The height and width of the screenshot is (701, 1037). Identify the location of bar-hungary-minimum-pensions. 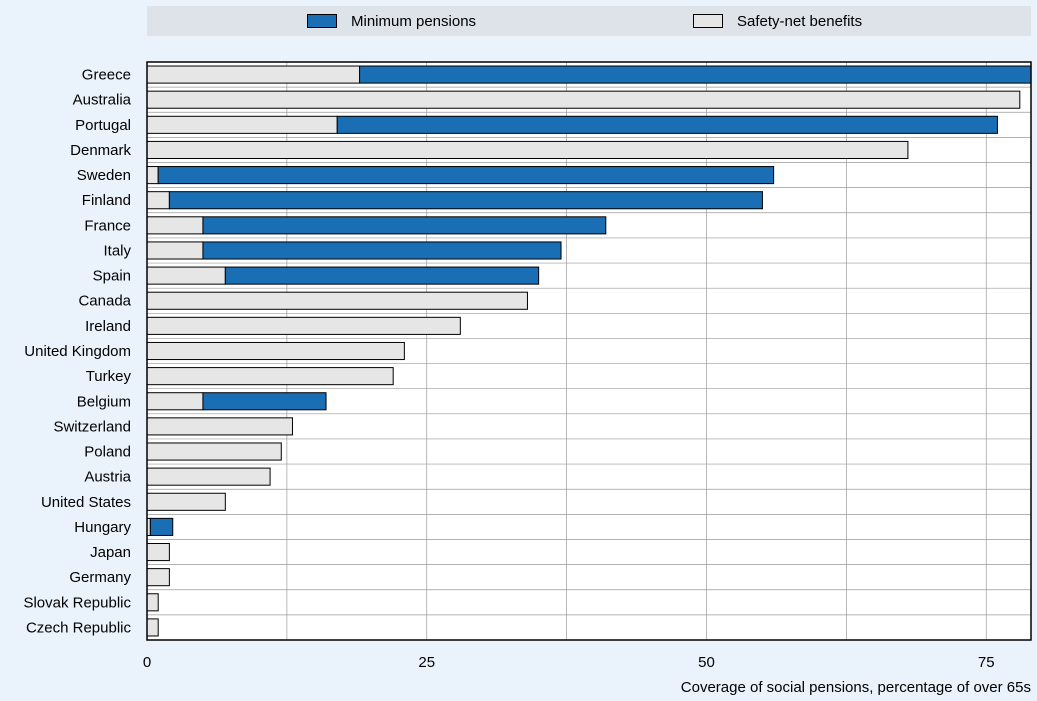
(161, 526).